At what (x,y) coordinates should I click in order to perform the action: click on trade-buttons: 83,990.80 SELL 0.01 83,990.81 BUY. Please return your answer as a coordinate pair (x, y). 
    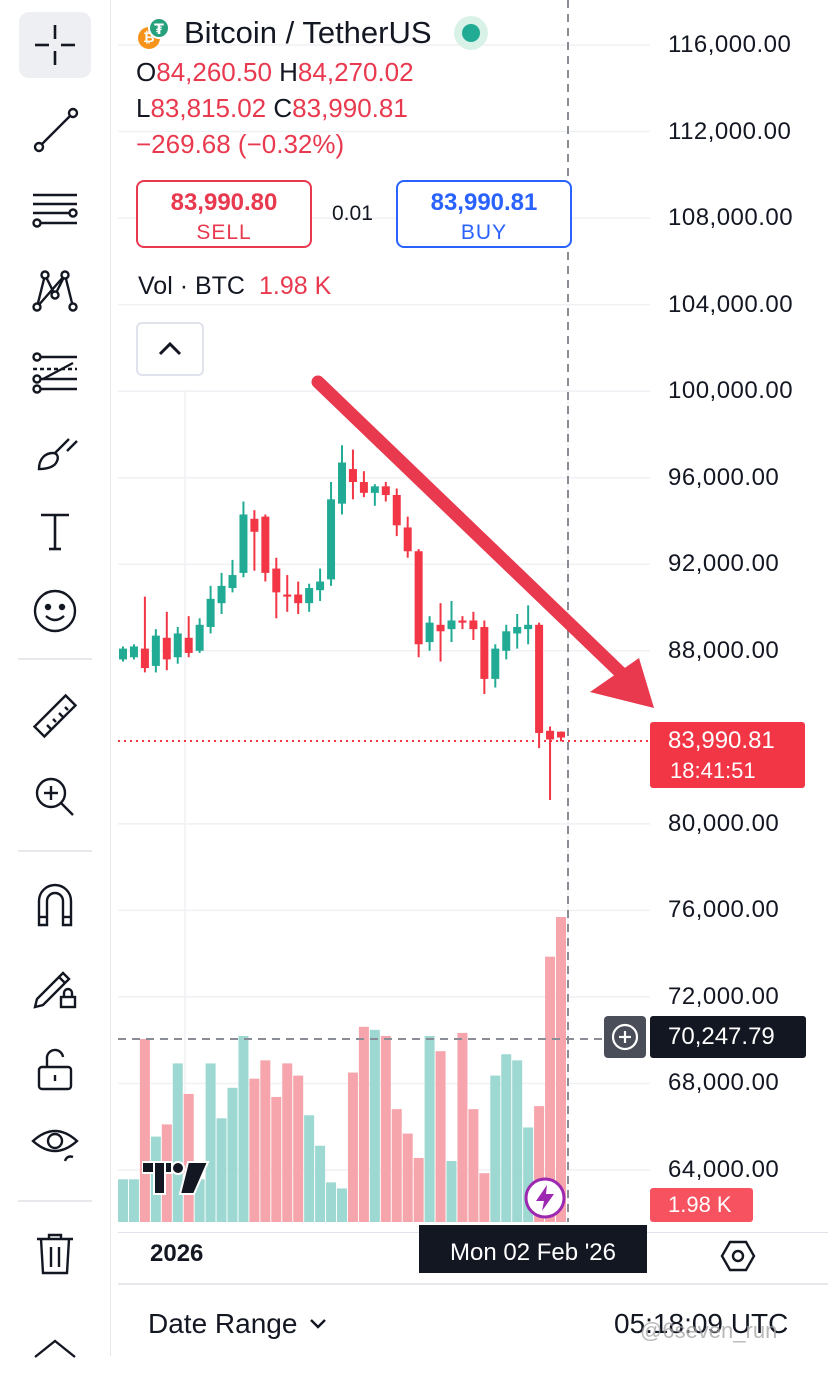
    Looking at the image, I should click on (356, 216).